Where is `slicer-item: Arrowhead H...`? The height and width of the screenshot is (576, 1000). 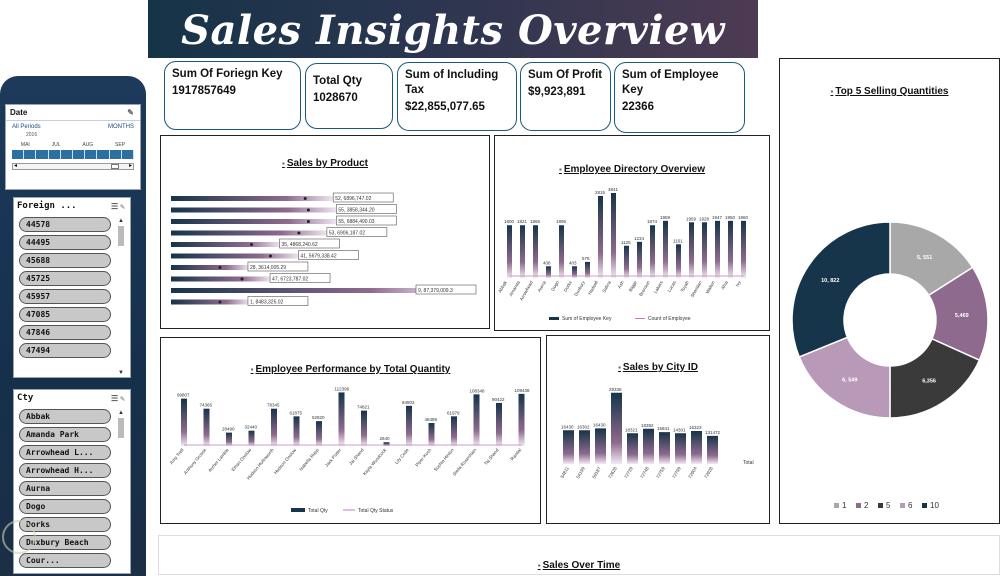
slicer-item: Arrowhead H... is located at coordinates (65, 470).